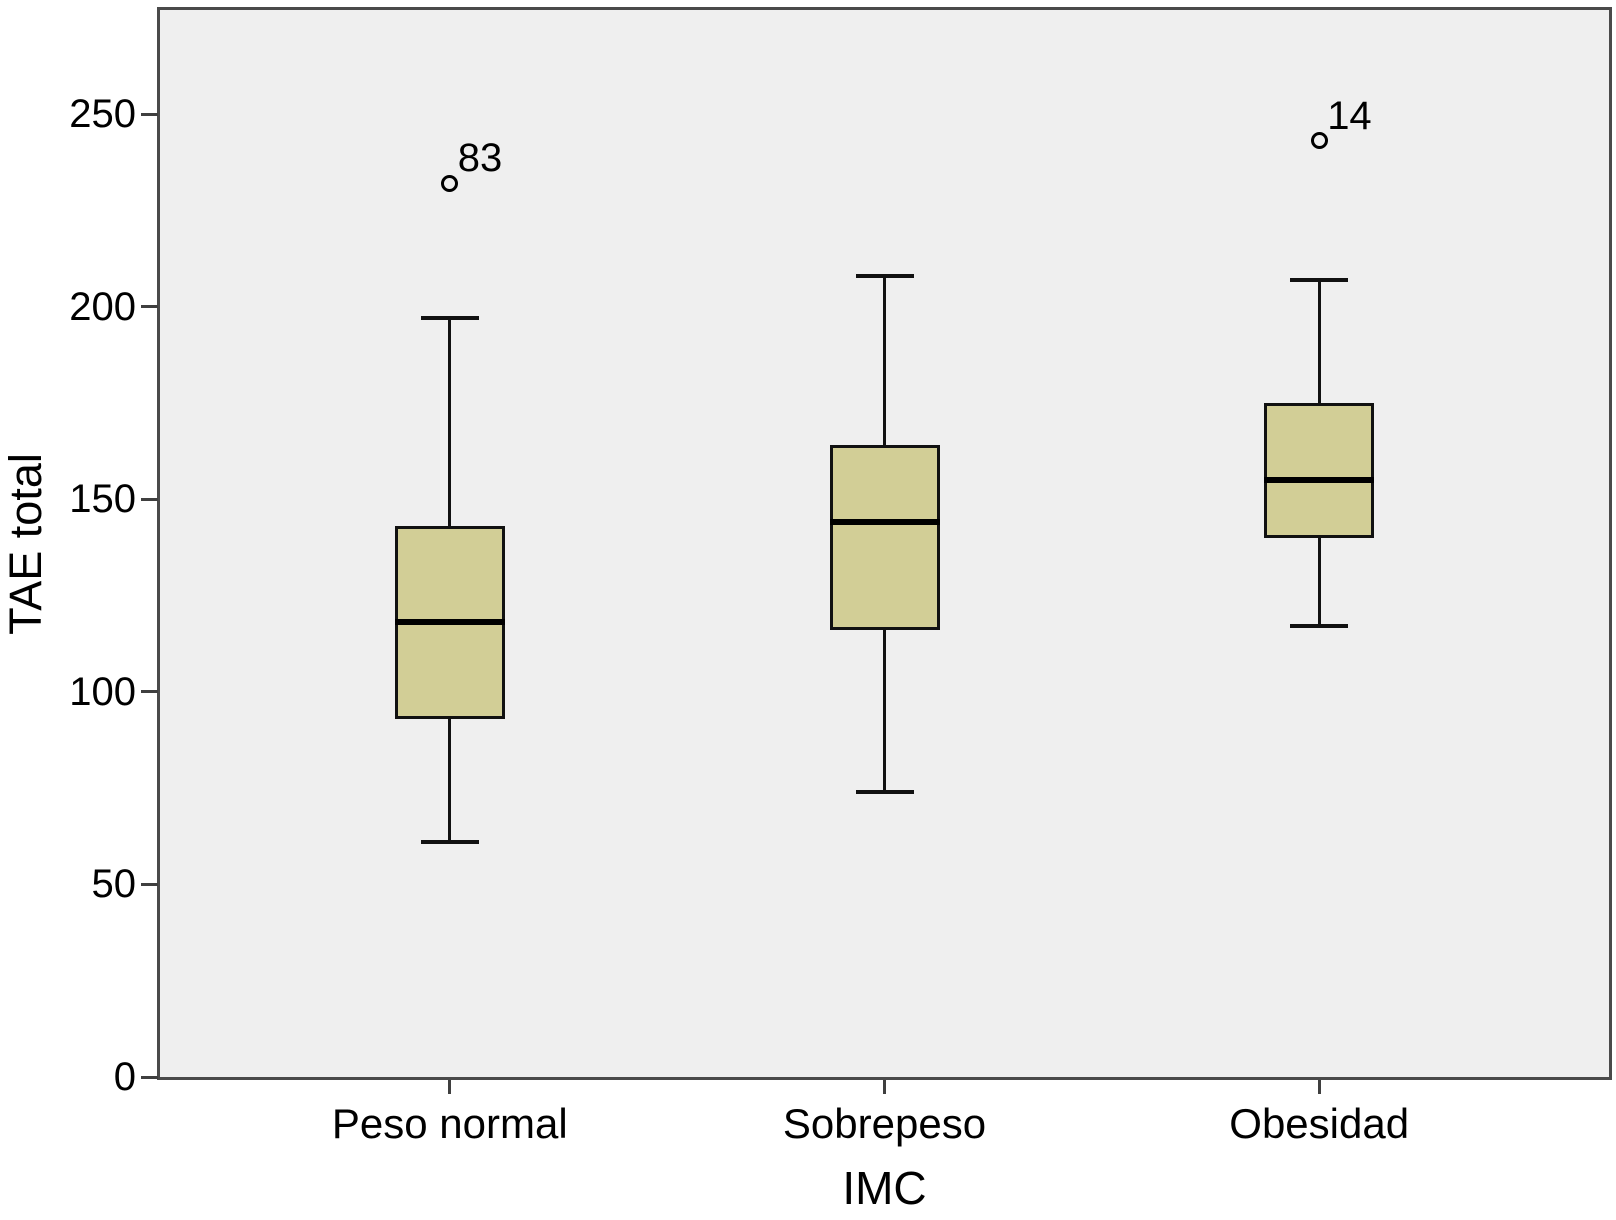 This screenshot has width=1616, height=1220. I want to click on y-axis-tick-label: 200, so click(102, 306).